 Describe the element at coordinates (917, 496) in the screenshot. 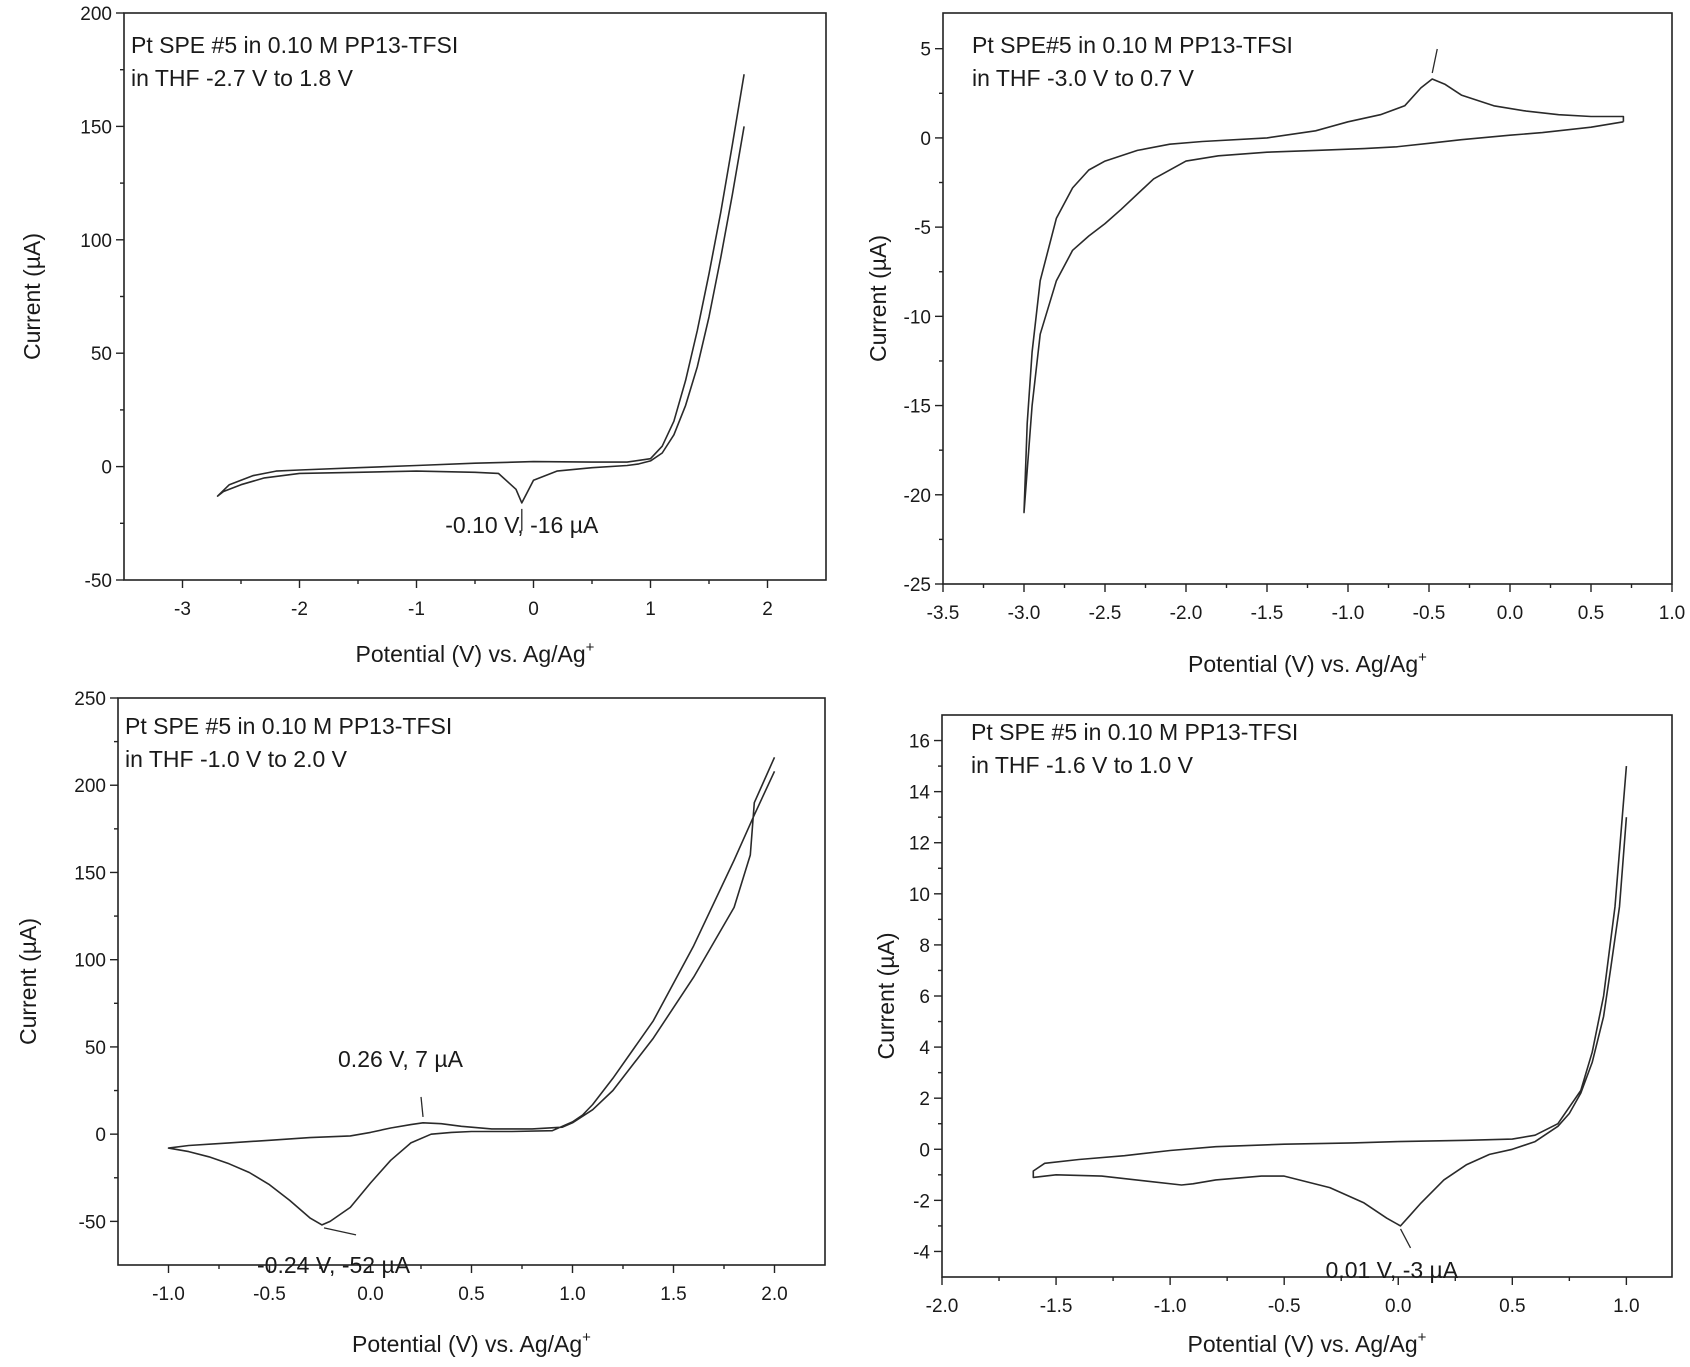

I see `y-tick-label: -20` at that location.